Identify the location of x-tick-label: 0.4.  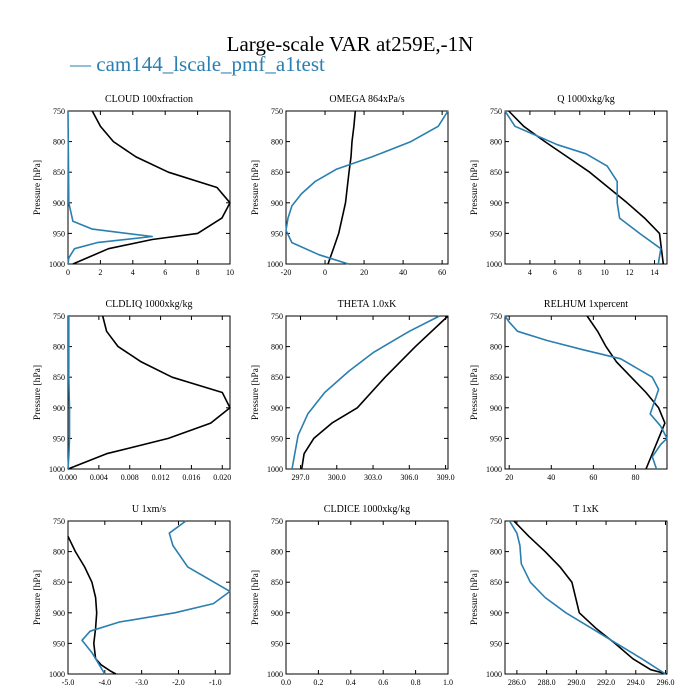
(351, 682).